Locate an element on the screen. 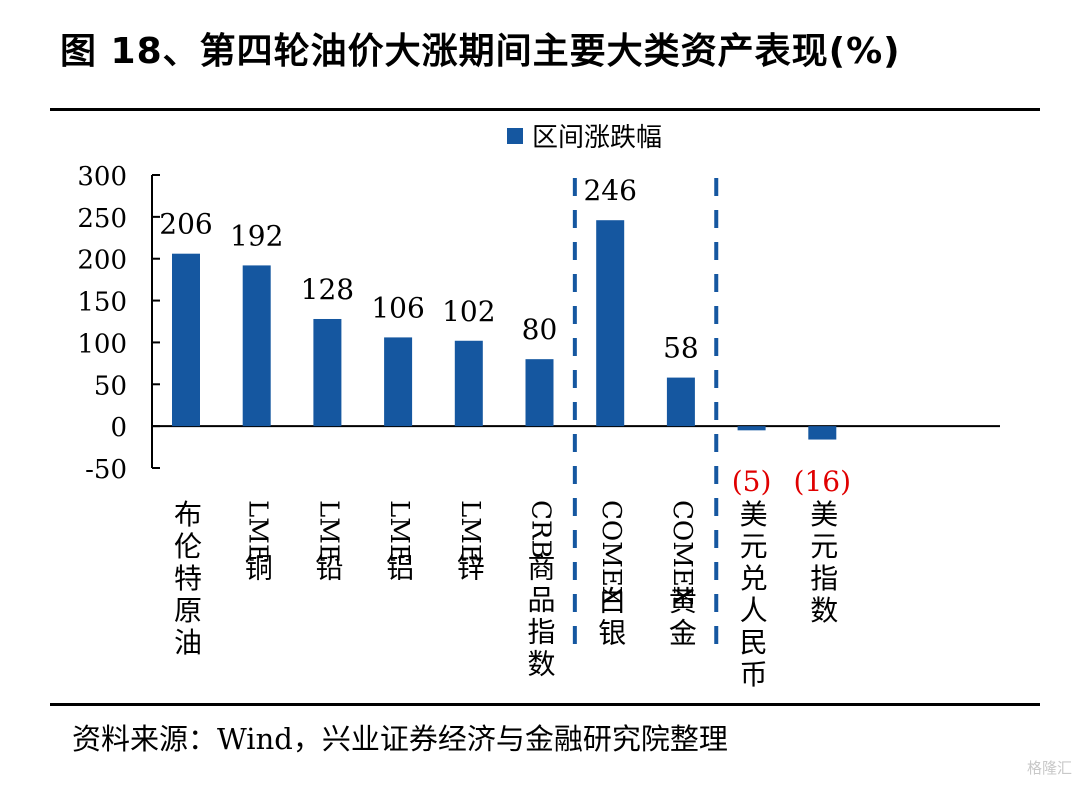 The width and height of the screenshot is (1080, 786). category-label-char: 白 is located at coordinates (612, 601).